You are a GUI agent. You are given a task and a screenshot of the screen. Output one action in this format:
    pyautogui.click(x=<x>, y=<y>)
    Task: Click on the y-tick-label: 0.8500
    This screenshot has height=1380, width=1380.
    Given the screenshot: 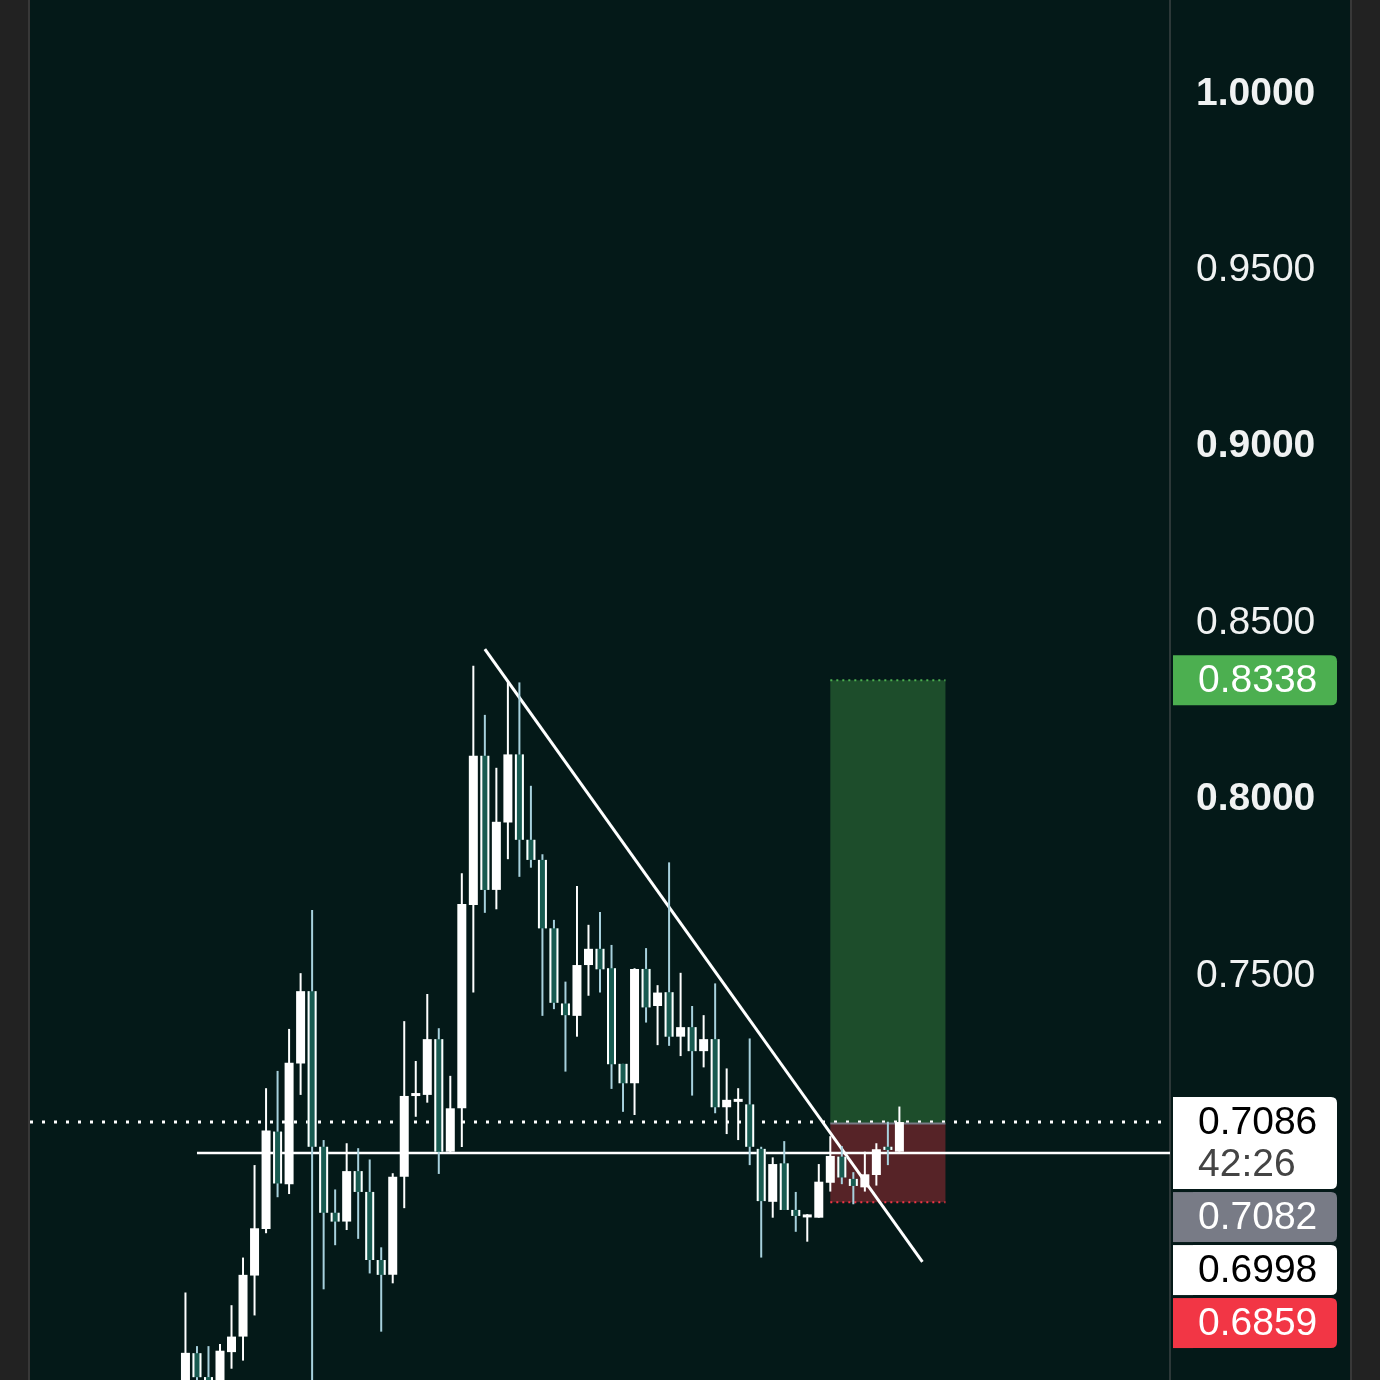 What is the action you would take?
    pyautogui.click(x=1256, y=620)
    